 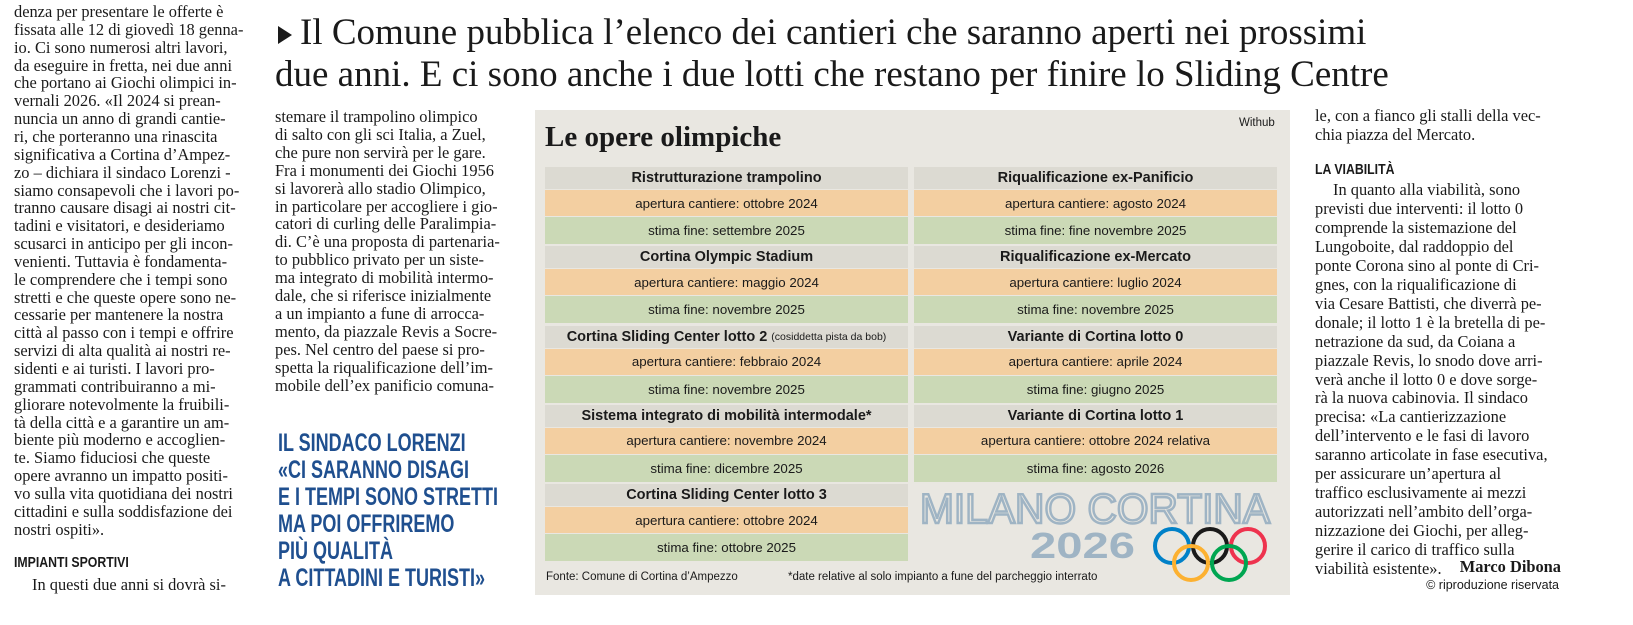 I want to click on body-line: catori di curling delle Paralimpia-, so click(x=386, y=224).